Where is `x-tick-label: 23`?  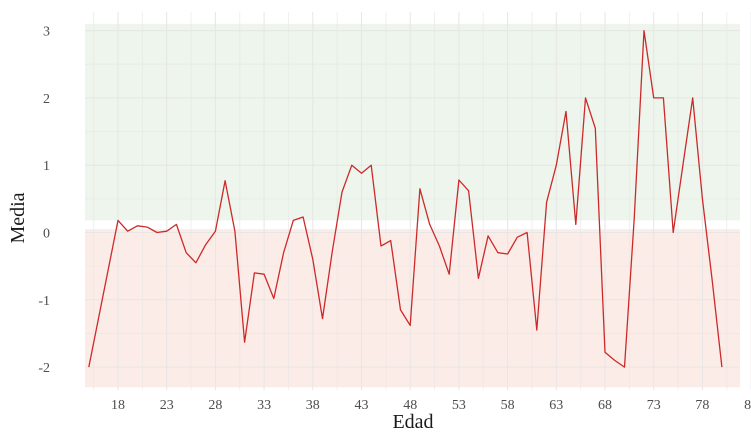 x-tick-label: 23 is located at coordinates (167, 405).